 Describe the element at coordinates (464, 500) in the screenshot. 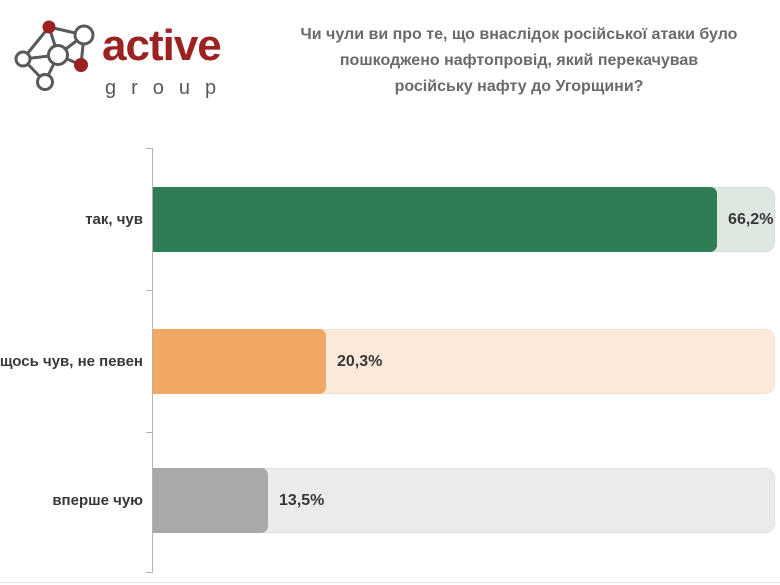

I see `bar-track: 13,5%` at that location.